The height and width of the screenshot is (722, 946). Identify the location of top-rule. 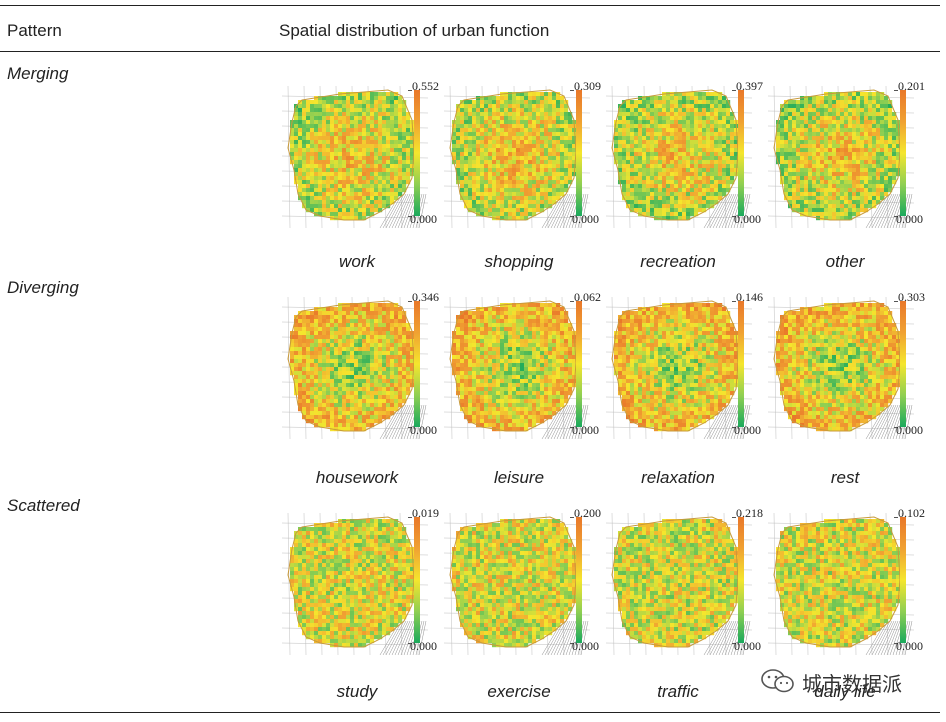
(470, 5).